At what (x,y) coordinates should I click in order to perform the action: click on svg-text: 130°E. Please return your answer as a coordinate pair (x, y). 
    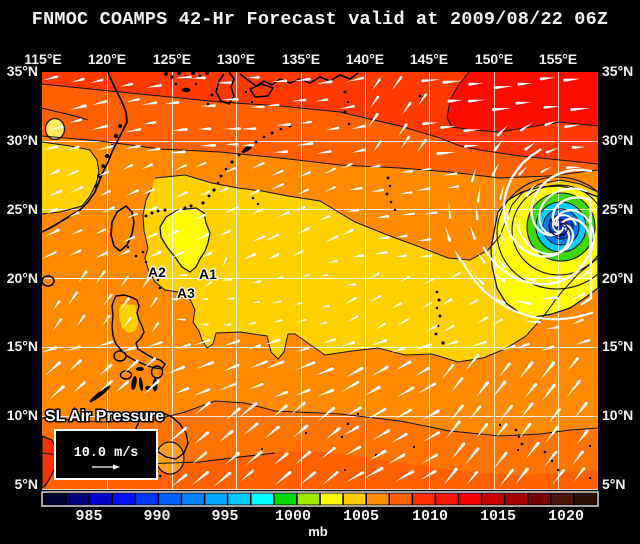
    Looking at the image, I should click on (236, 59).